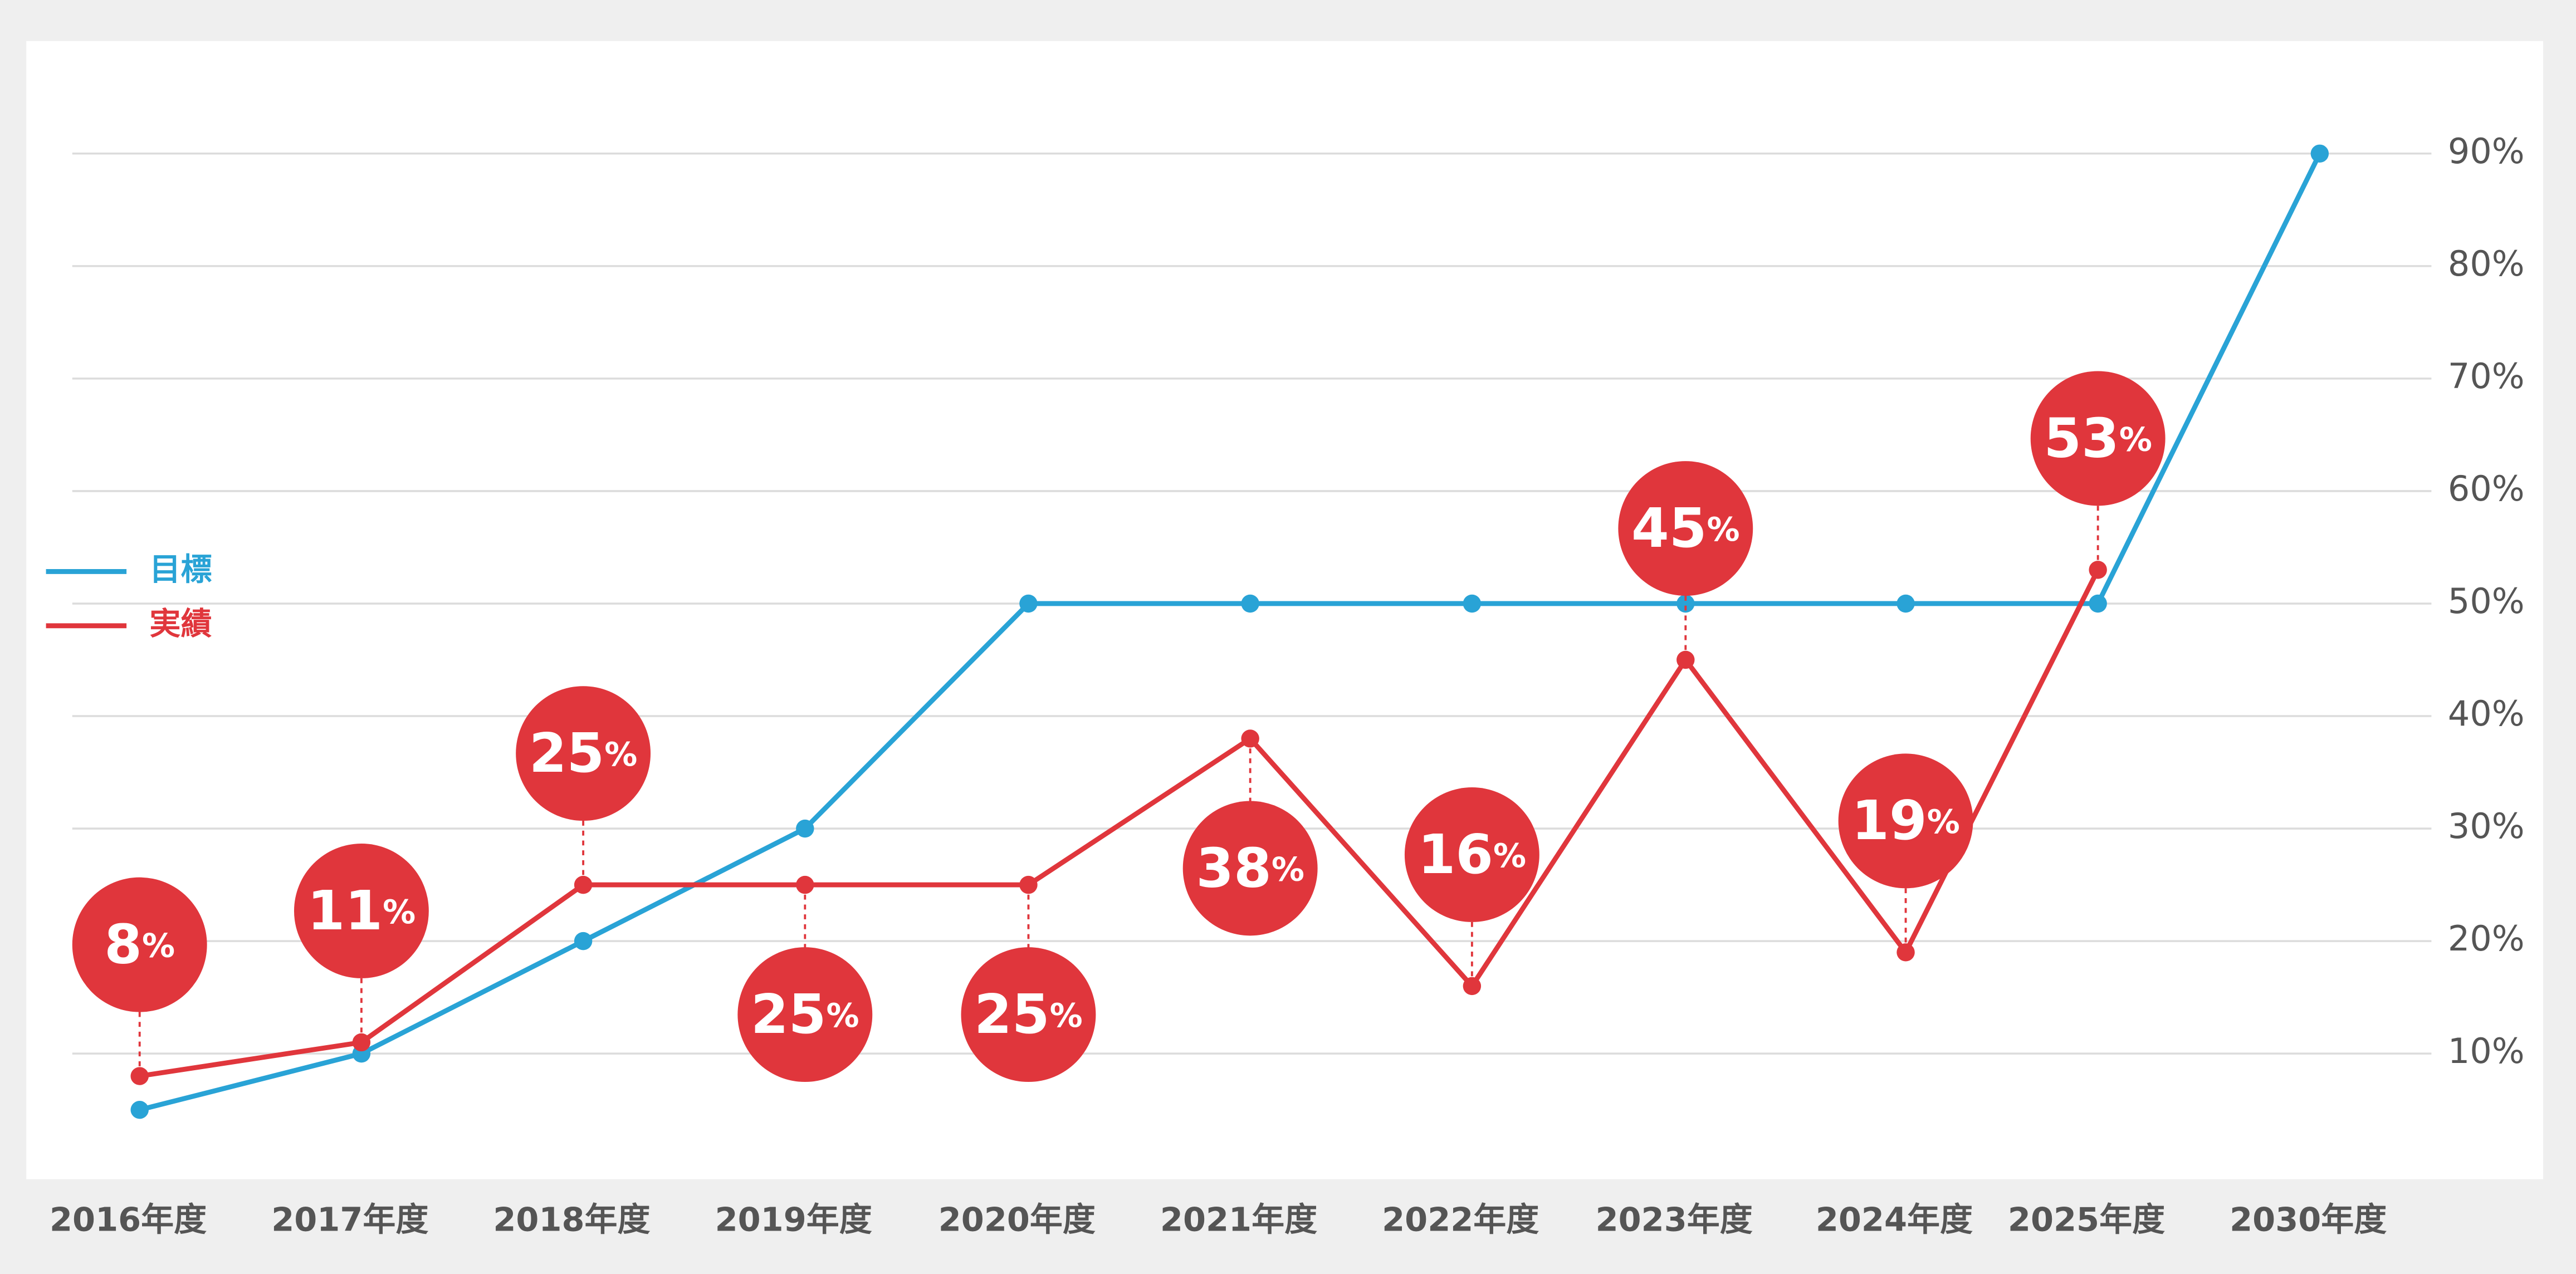  What do you see at coordinates (128, 1219) in the screenshot?
I see `x-tick-label: 2016年度` at bounding box center [128, 1219].